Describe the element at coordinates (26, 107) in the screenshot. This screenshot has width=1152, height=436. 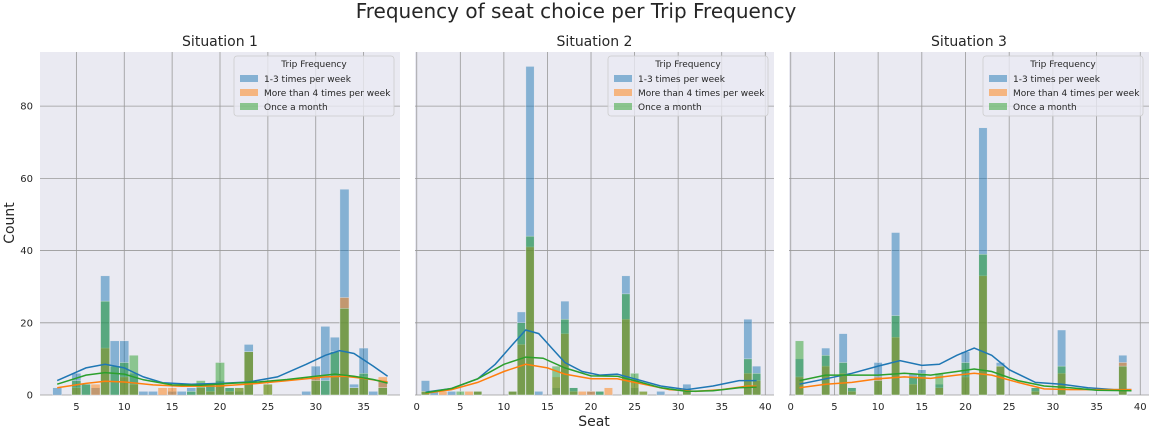
I see `y-tick-label: 80` at that location.